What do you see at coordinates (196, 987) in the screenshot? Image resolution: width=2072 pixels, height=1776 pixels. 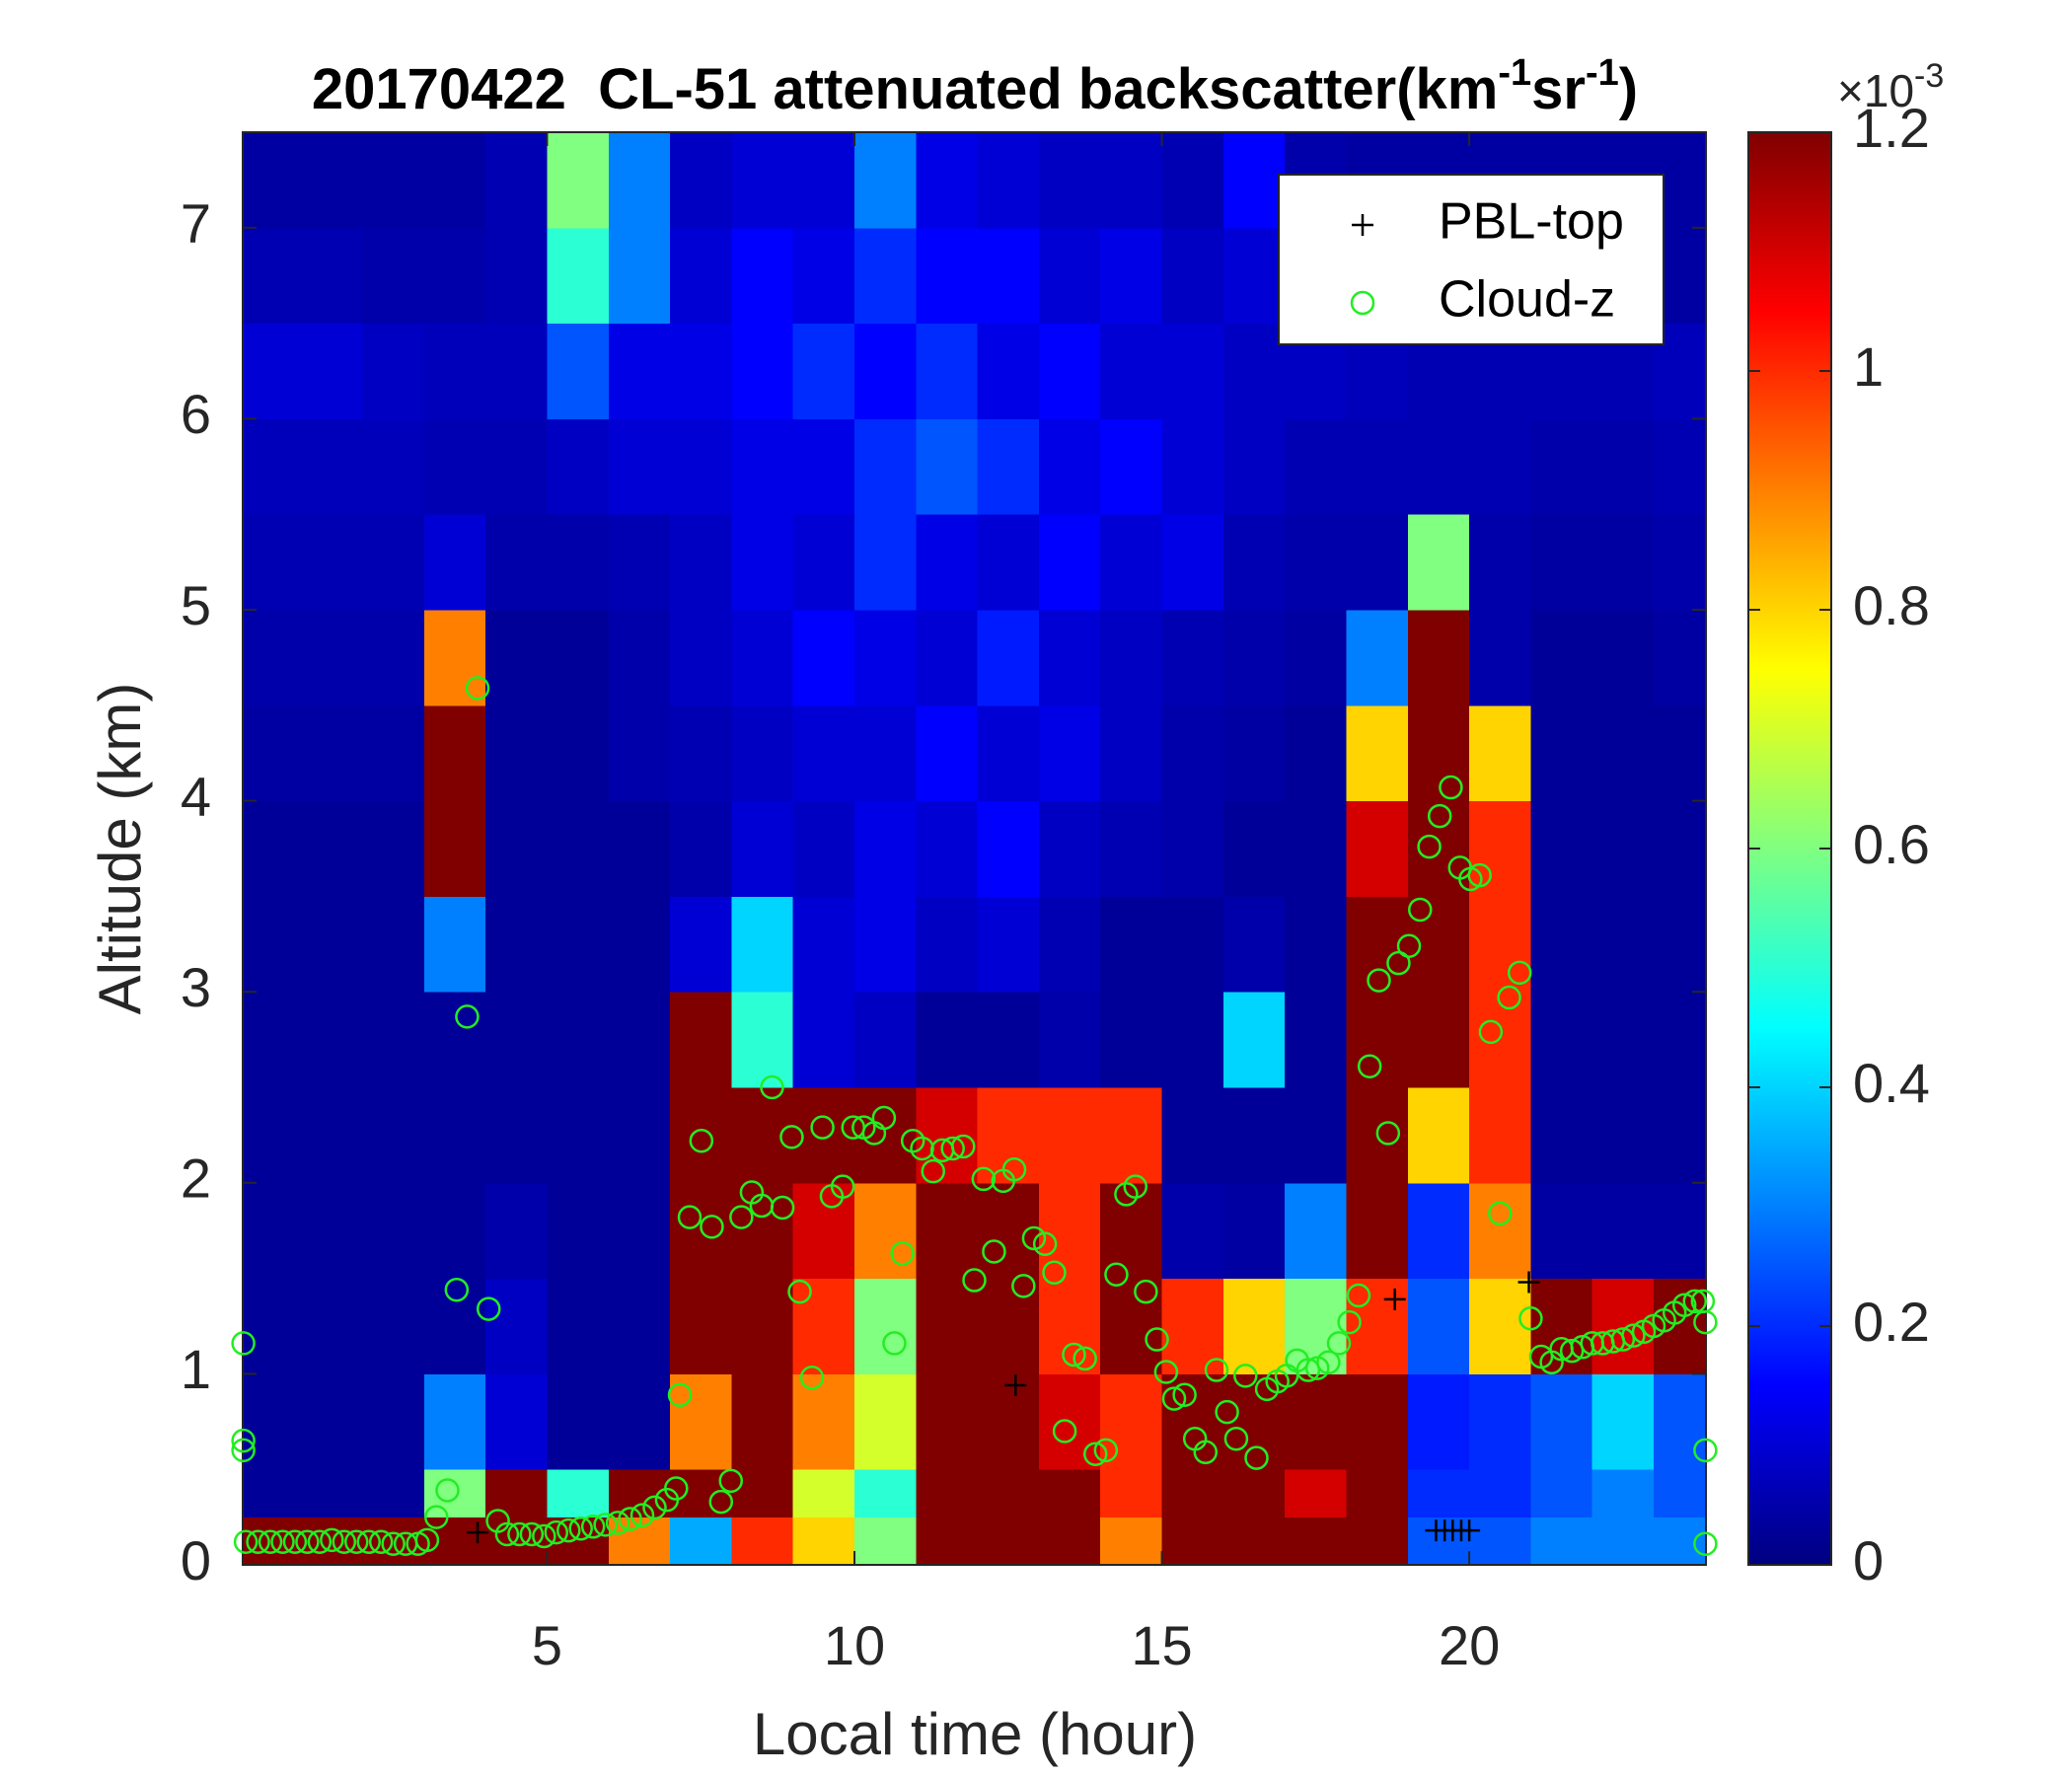 I see `y-tick-label: 3` at bounding box center [196, 987].